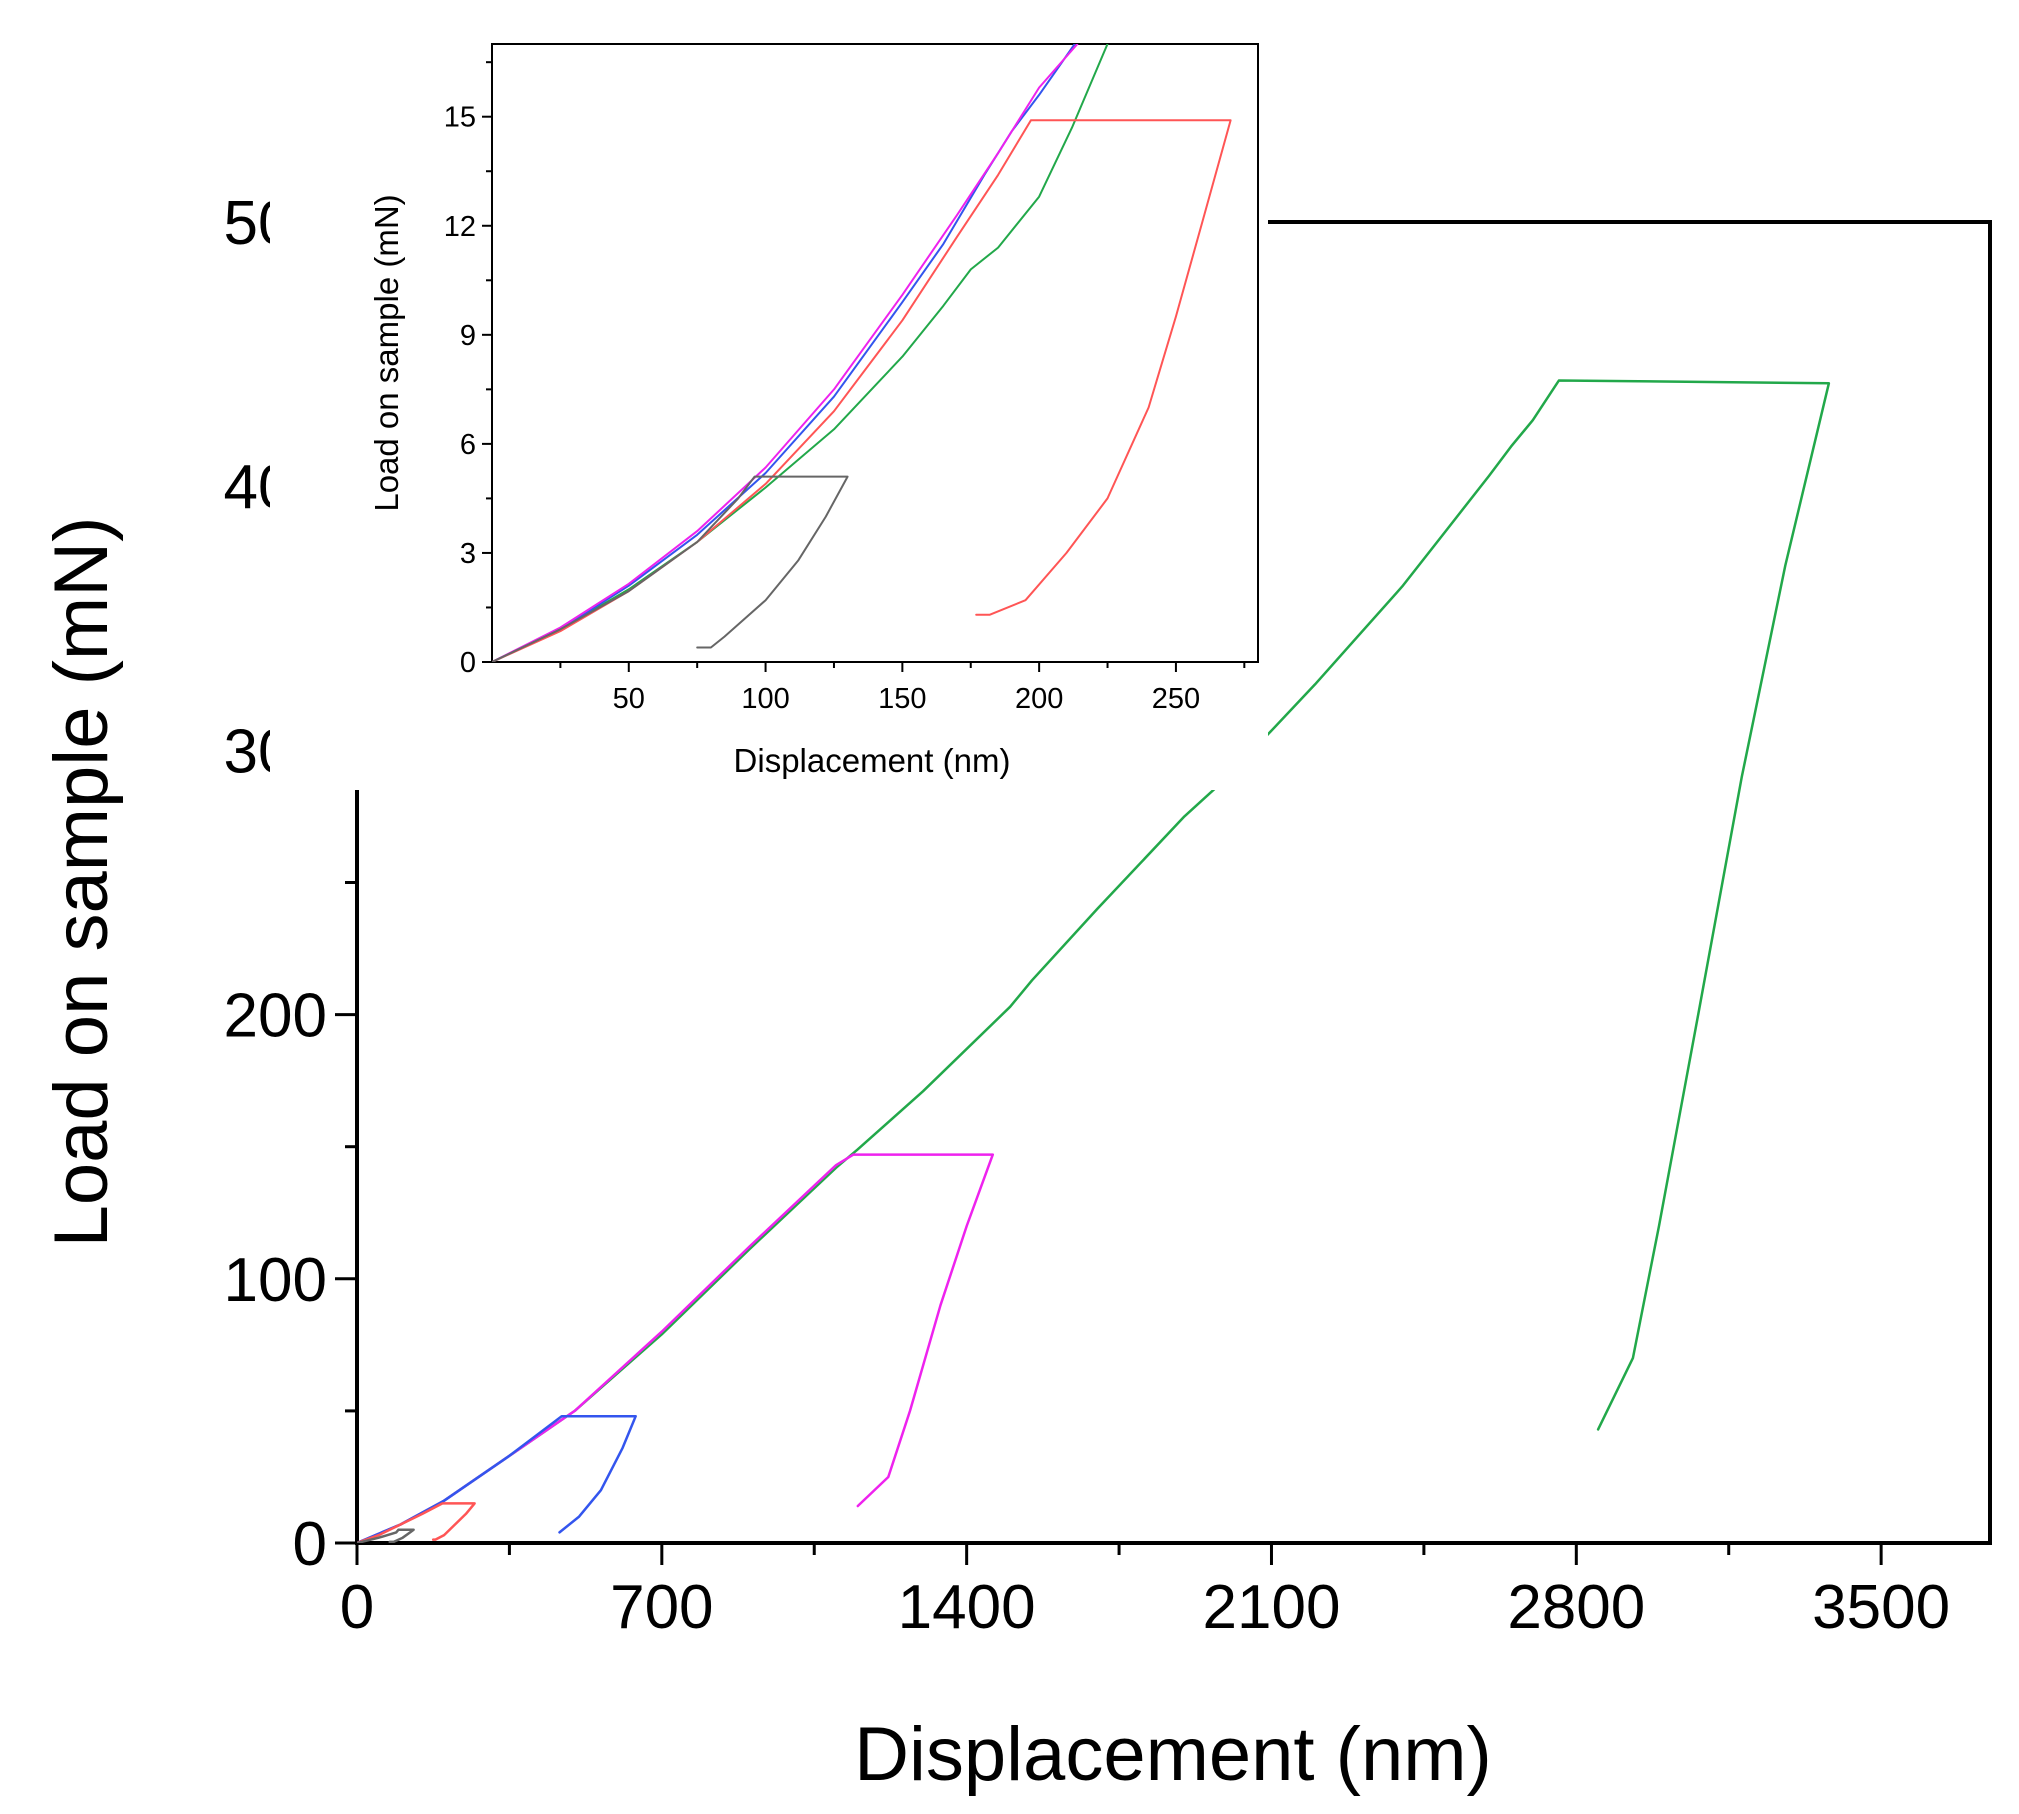  I want to click on inset-y-tick-label: 12, so click(460, 227).